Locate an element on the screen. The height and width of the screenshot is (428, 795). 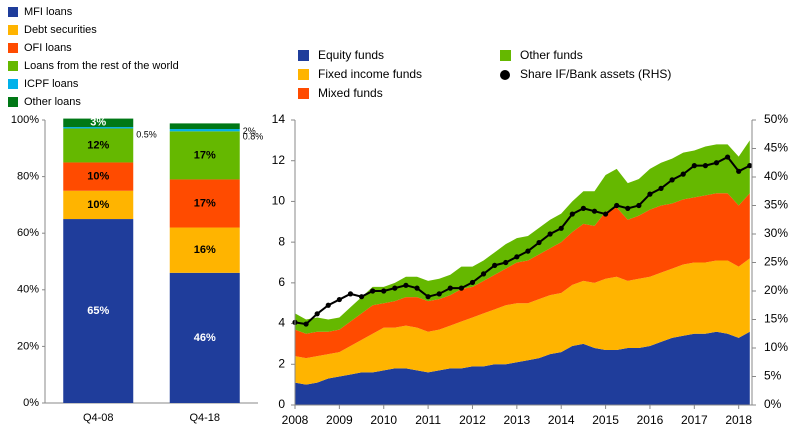
y-tick-label: 0% is located at coordinates (31, 403).